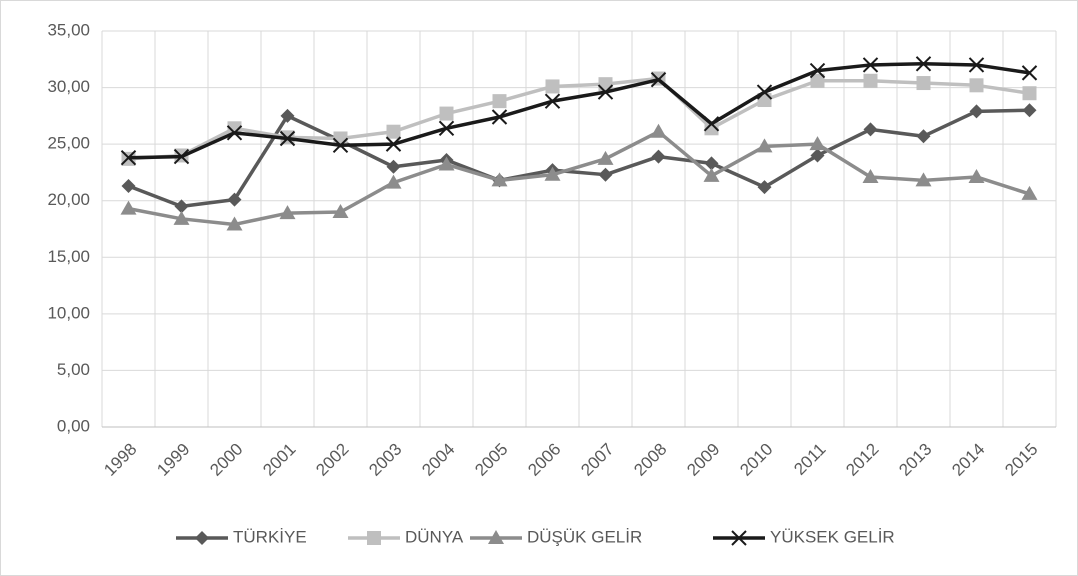 The width and height of the screenshot is (1078, 576). Describe the element at coordinates (68, 199) in the screenshot. I see `y-tick-label: 20,00` at that location.